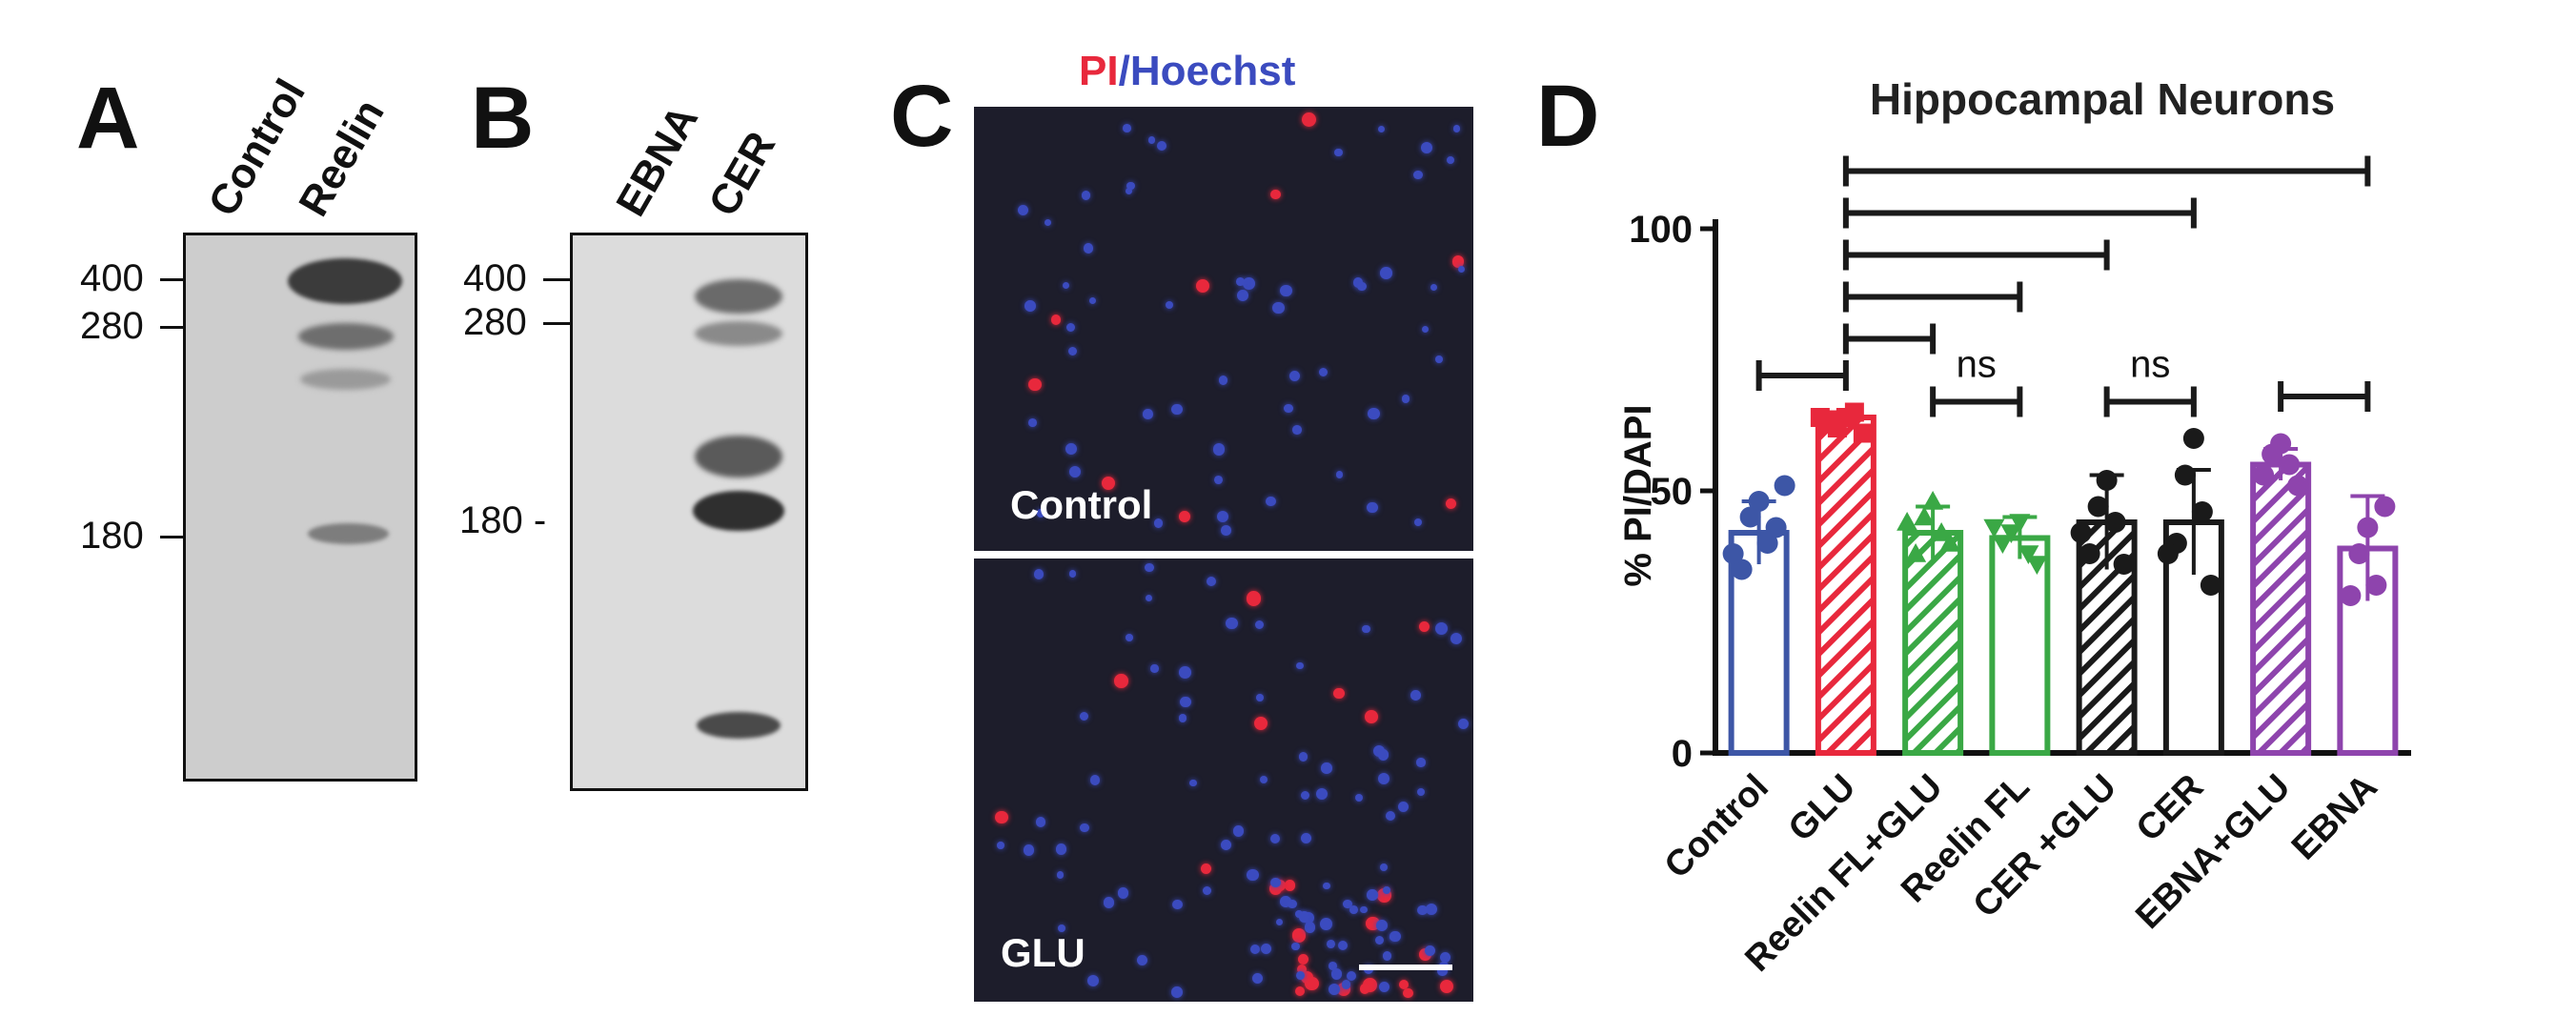  What do you see at coordinates (108, 118) in the screenshot?
I see `panel-a-letter: A` at bounding box center [108, 118].